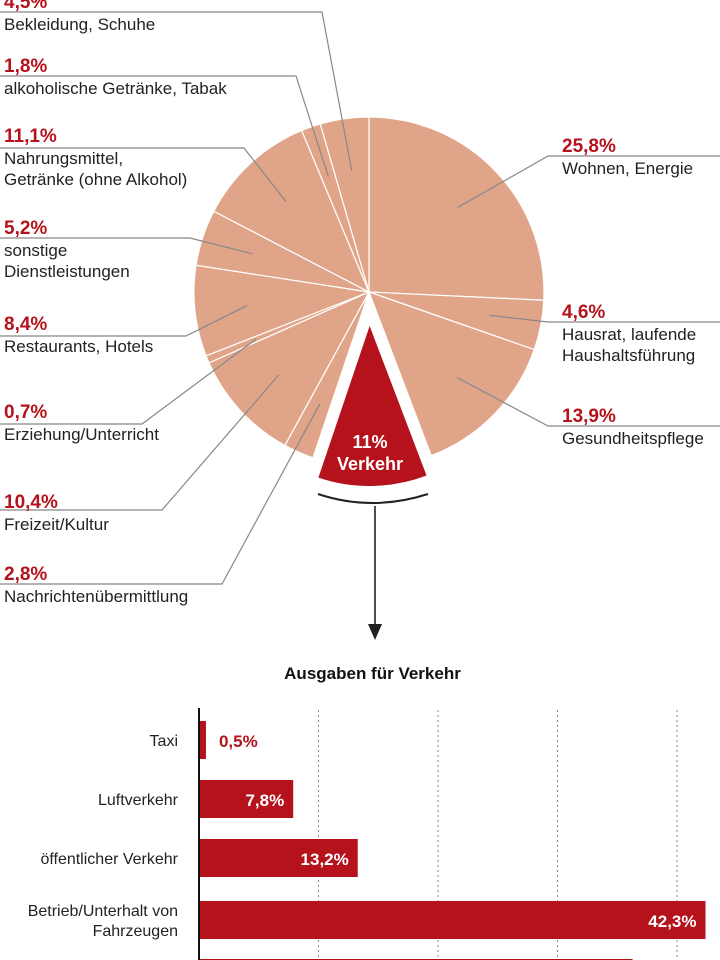 Image resolution: width=720 pixels, height=960 pixels. What do you see at coordinates (96, 585) in the screenshot?
I see `pie-slice-label: 2,8% Nachrichtenübermittlung` at bounding box center [96, 585].